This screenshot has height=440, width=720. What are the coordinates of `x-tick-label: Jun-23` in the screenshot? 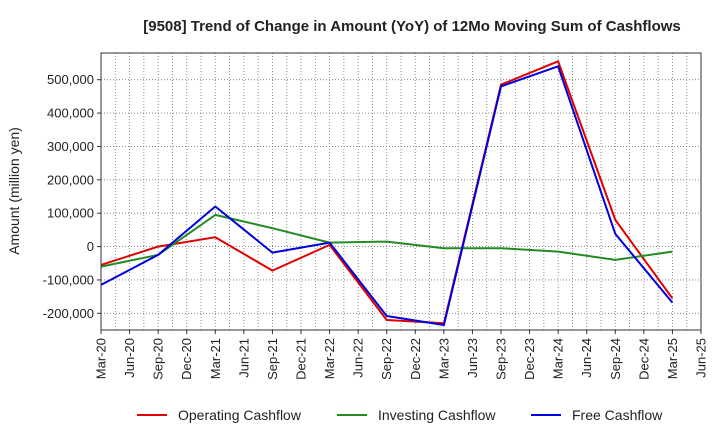 It's located at (472, 358).